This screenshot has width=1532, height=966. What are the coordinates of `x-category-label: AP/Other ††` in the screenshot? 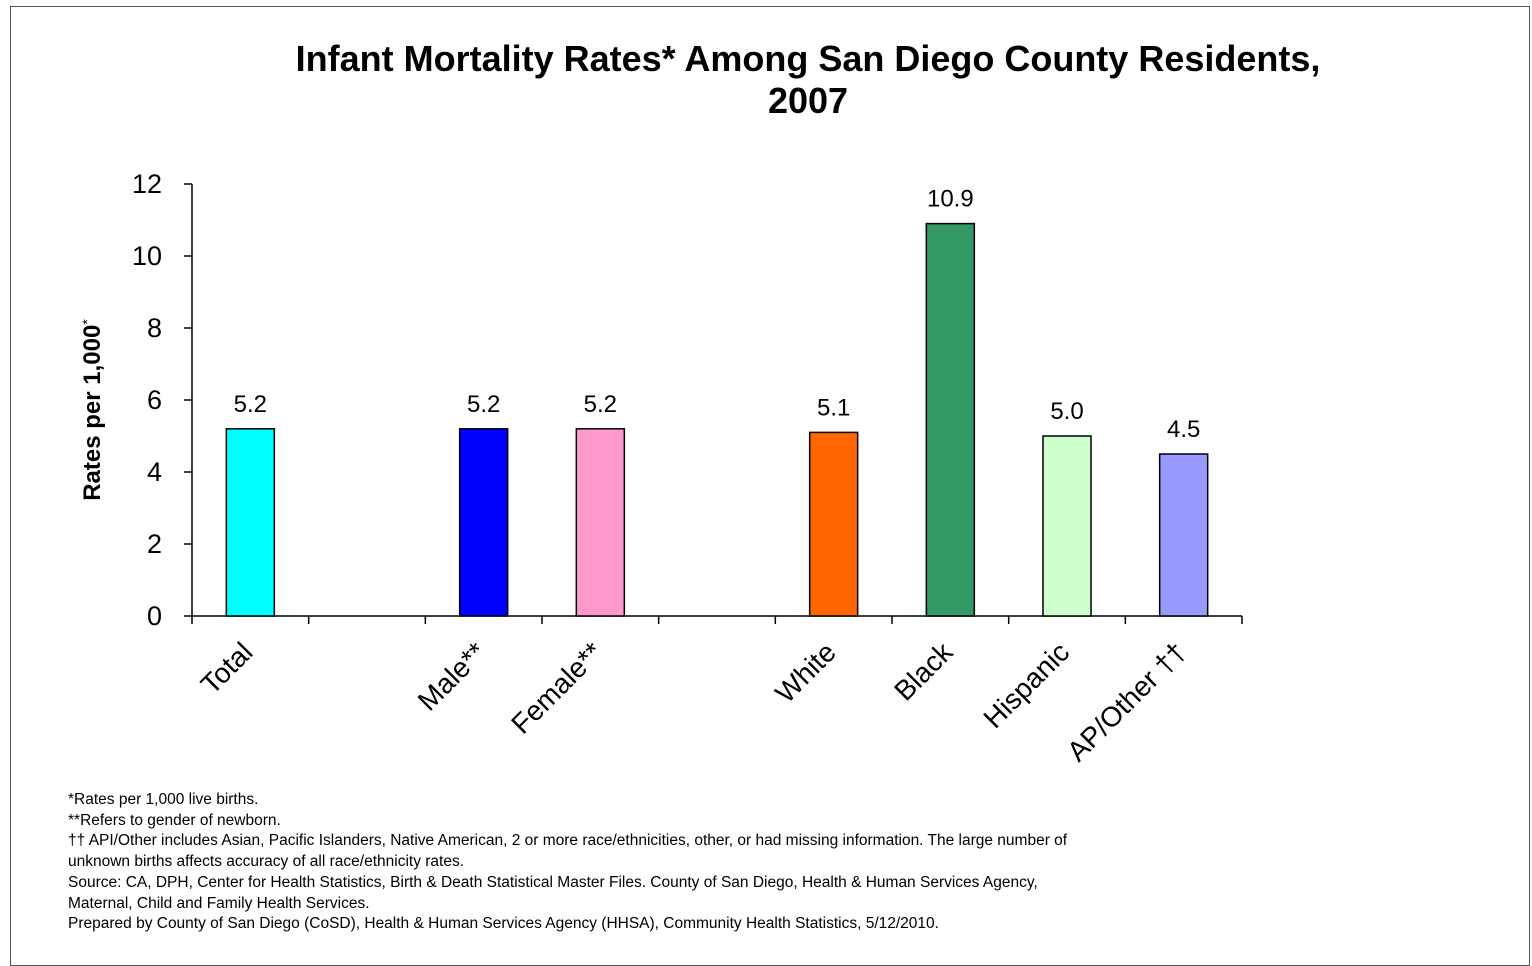 It's located at (1126, 701).